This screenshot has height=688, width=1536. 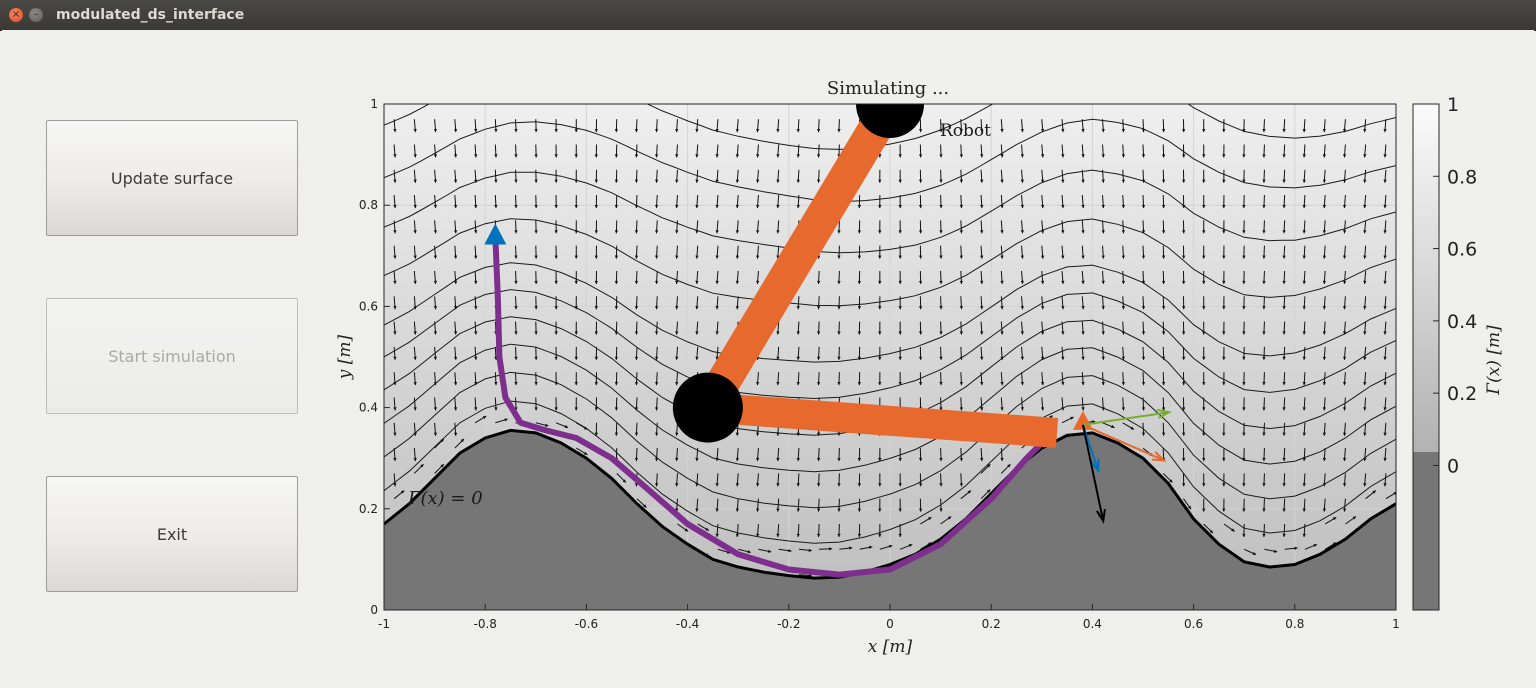 I want to click on robot-link-upper, so click(x=799, y=260).